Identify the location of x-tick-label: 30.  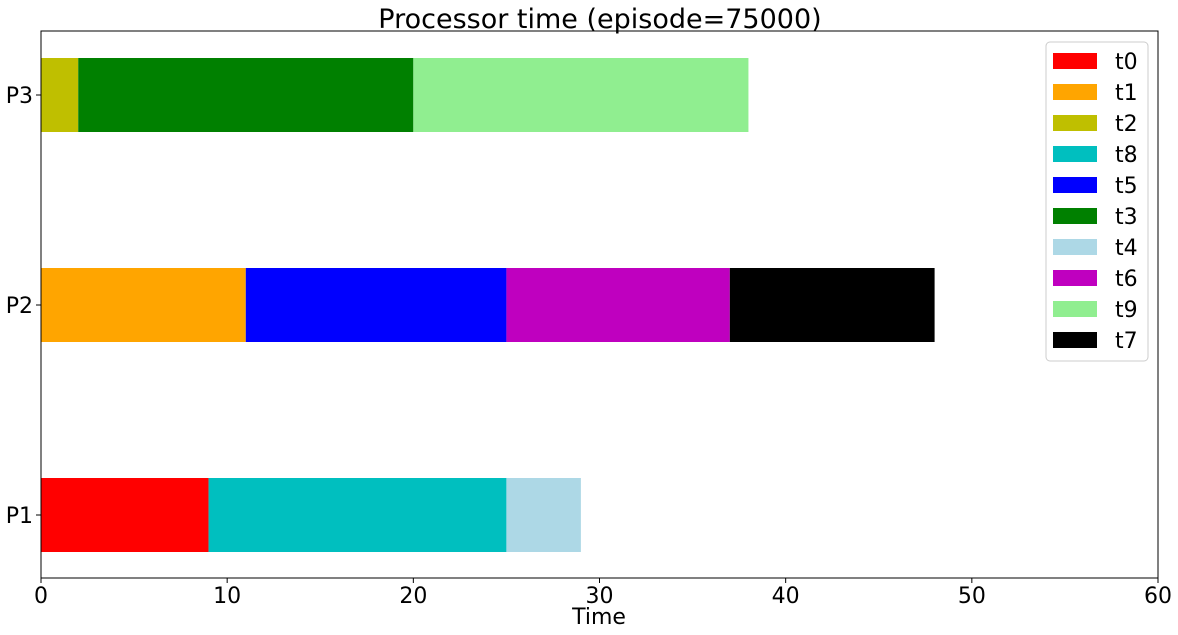
(600, 596).